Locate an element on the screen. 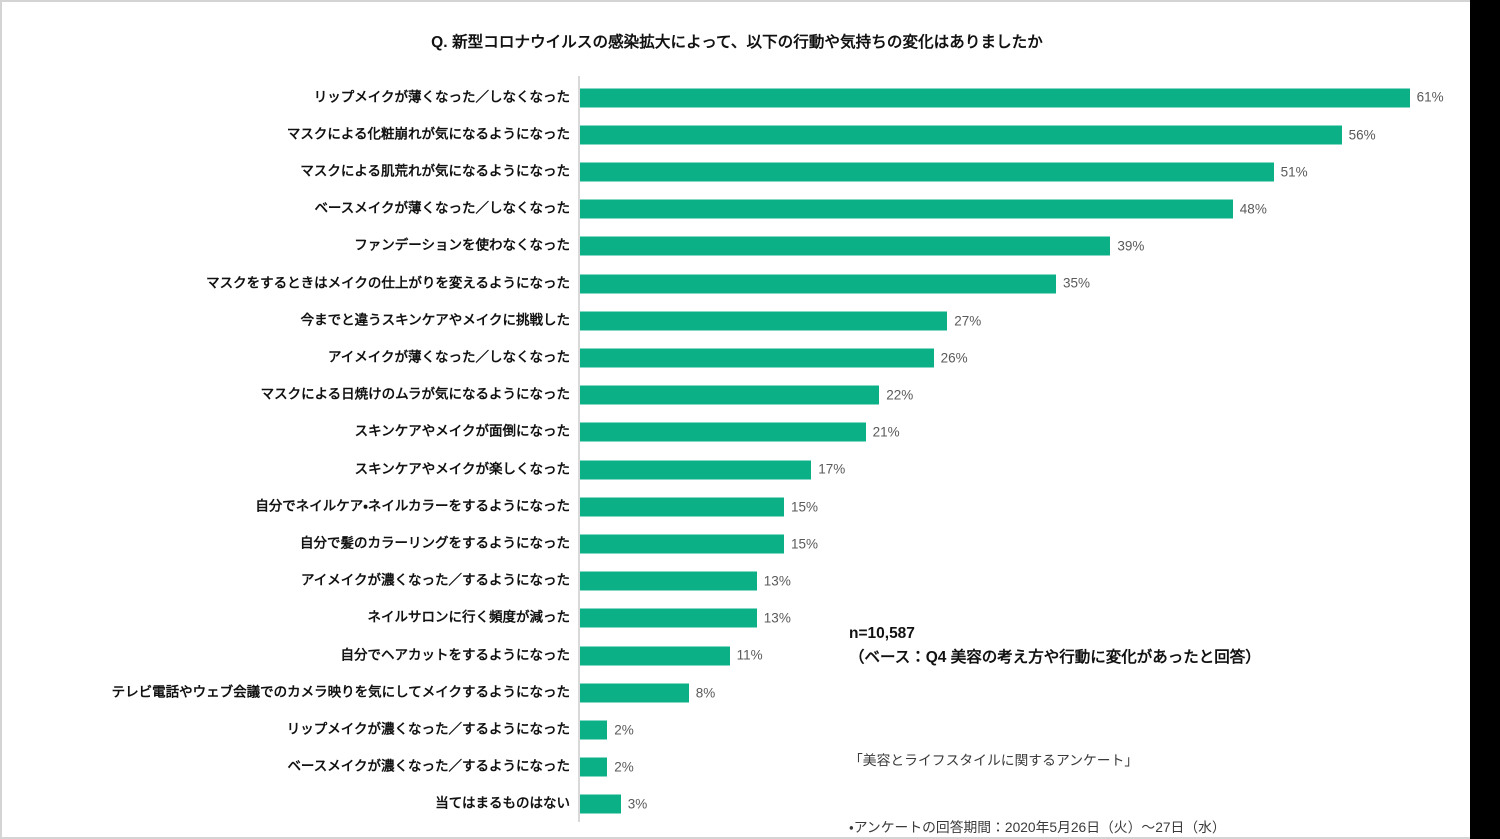  category-label: ネイルサロンに行く頻度が減った is located at coordinates (469, 617).